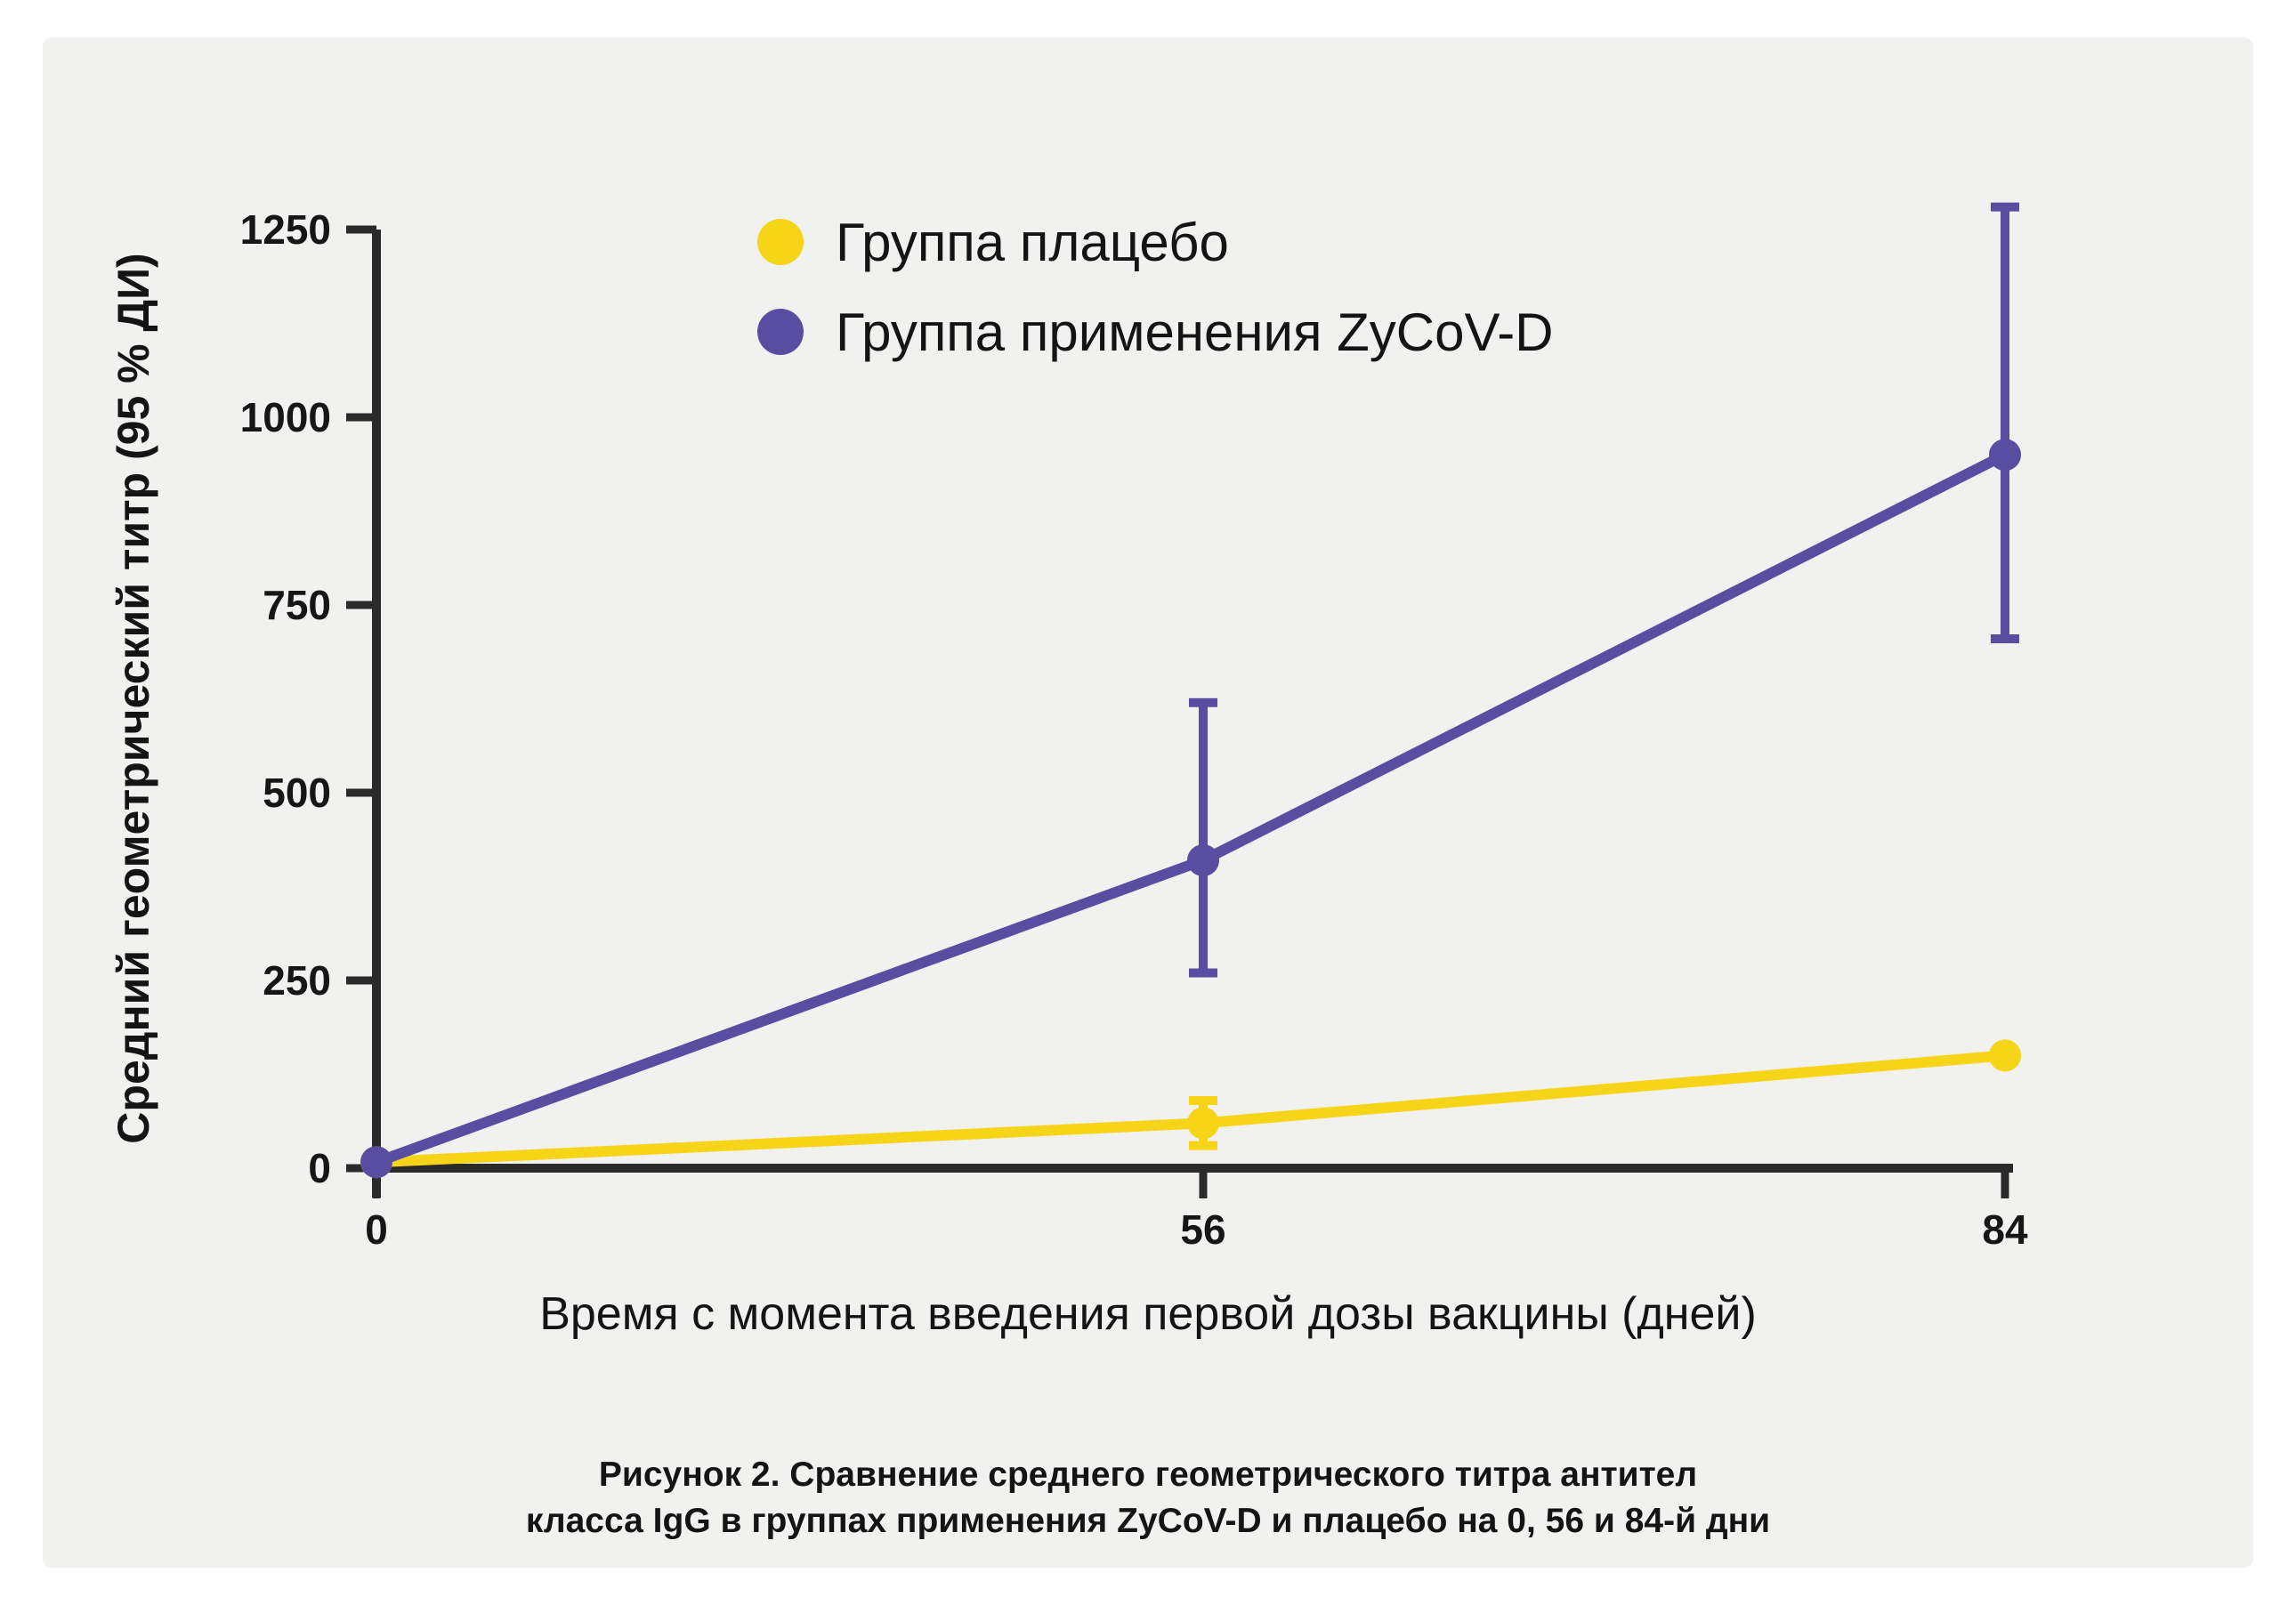  Describe the element at coordinates (297, 793) in the screenshot. I see `y-tick-label: 500` at that location.